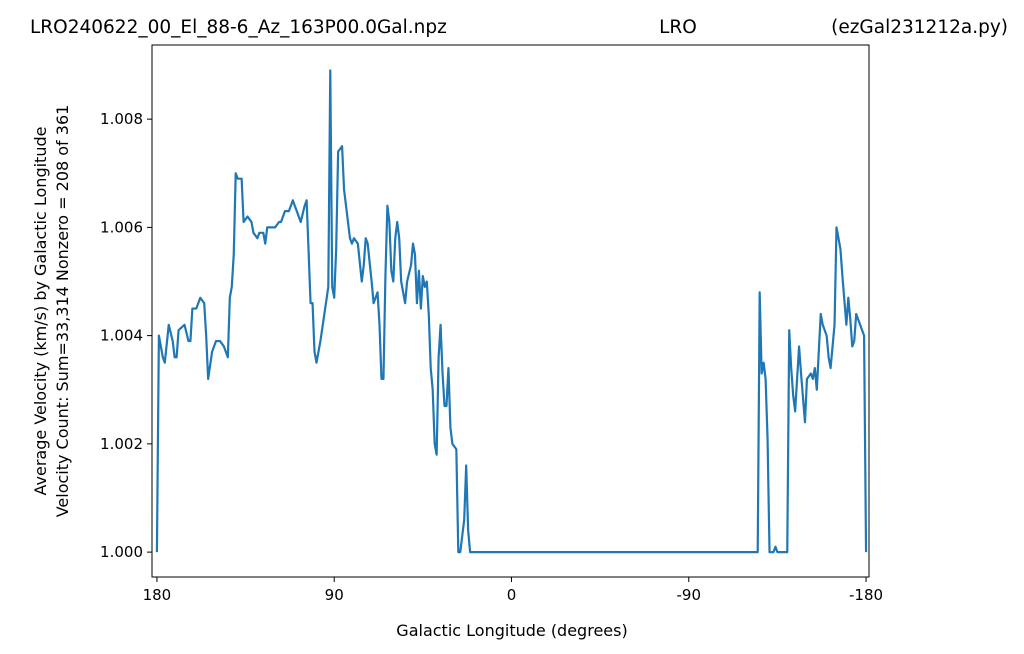 This screenshot has width=1024, height=654. What do you see at coordinates (334, 595) in the screenshot?
I see `x-tick-label: 90` at bounding box center [334, 595].